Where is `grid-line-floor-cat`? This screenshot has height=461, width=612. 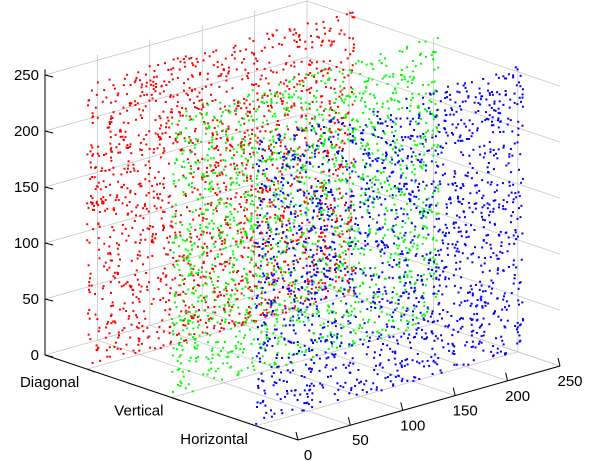
grid-line-floor-cat is located at coordinates (386, 389).